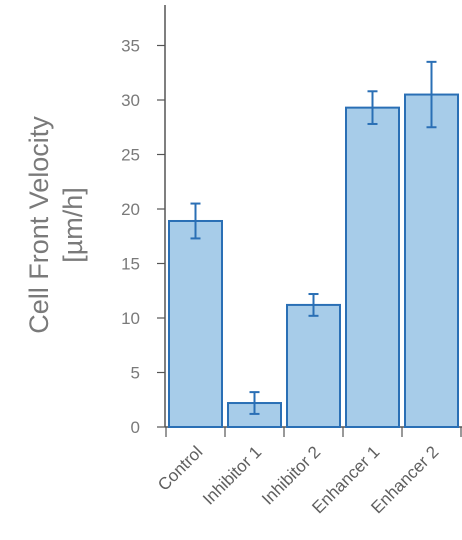 This screenshot has height=540, width=462. Describe the element at coordinates (130, 155) in the screenshot. I see `y-tick-label: 25` at that location.